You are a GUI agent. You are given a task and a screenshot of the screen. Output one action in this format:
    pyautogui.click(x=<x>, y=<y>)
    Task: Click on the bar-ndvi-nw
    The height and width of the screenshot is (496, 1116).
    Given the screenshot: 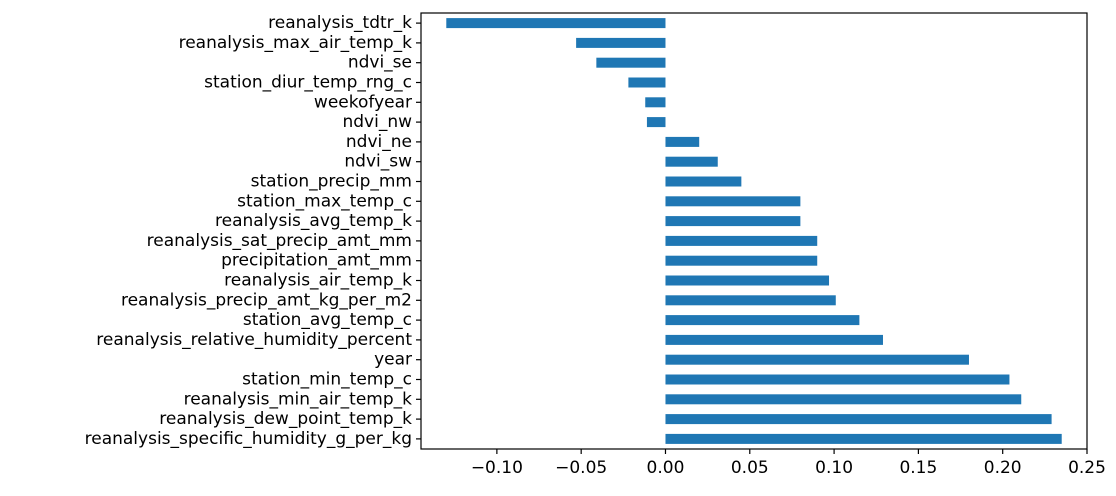 What is the action you would take?
    pyautogui.click(x=656, y=122)
    